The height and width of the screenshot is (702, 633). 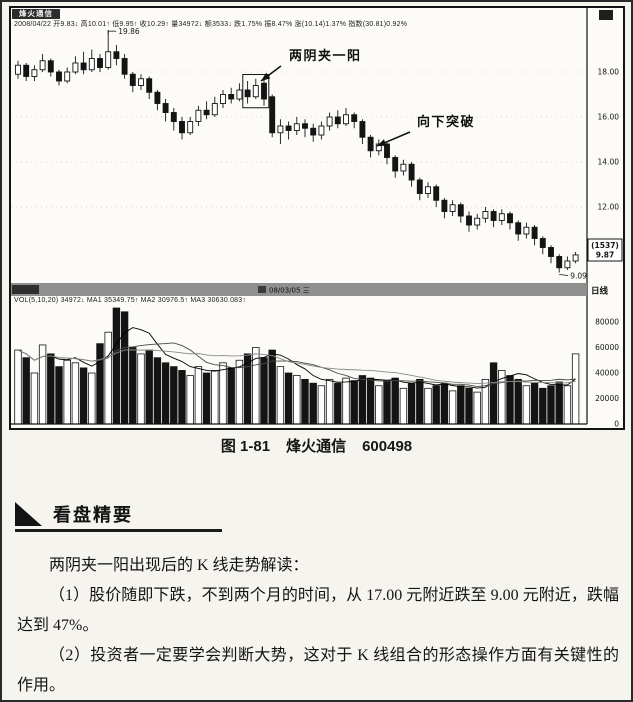 What do you see at coordinates (605, 245) in the screenshot?
I see `last-price-rank: (1537)` at bounding box center [605, 245].